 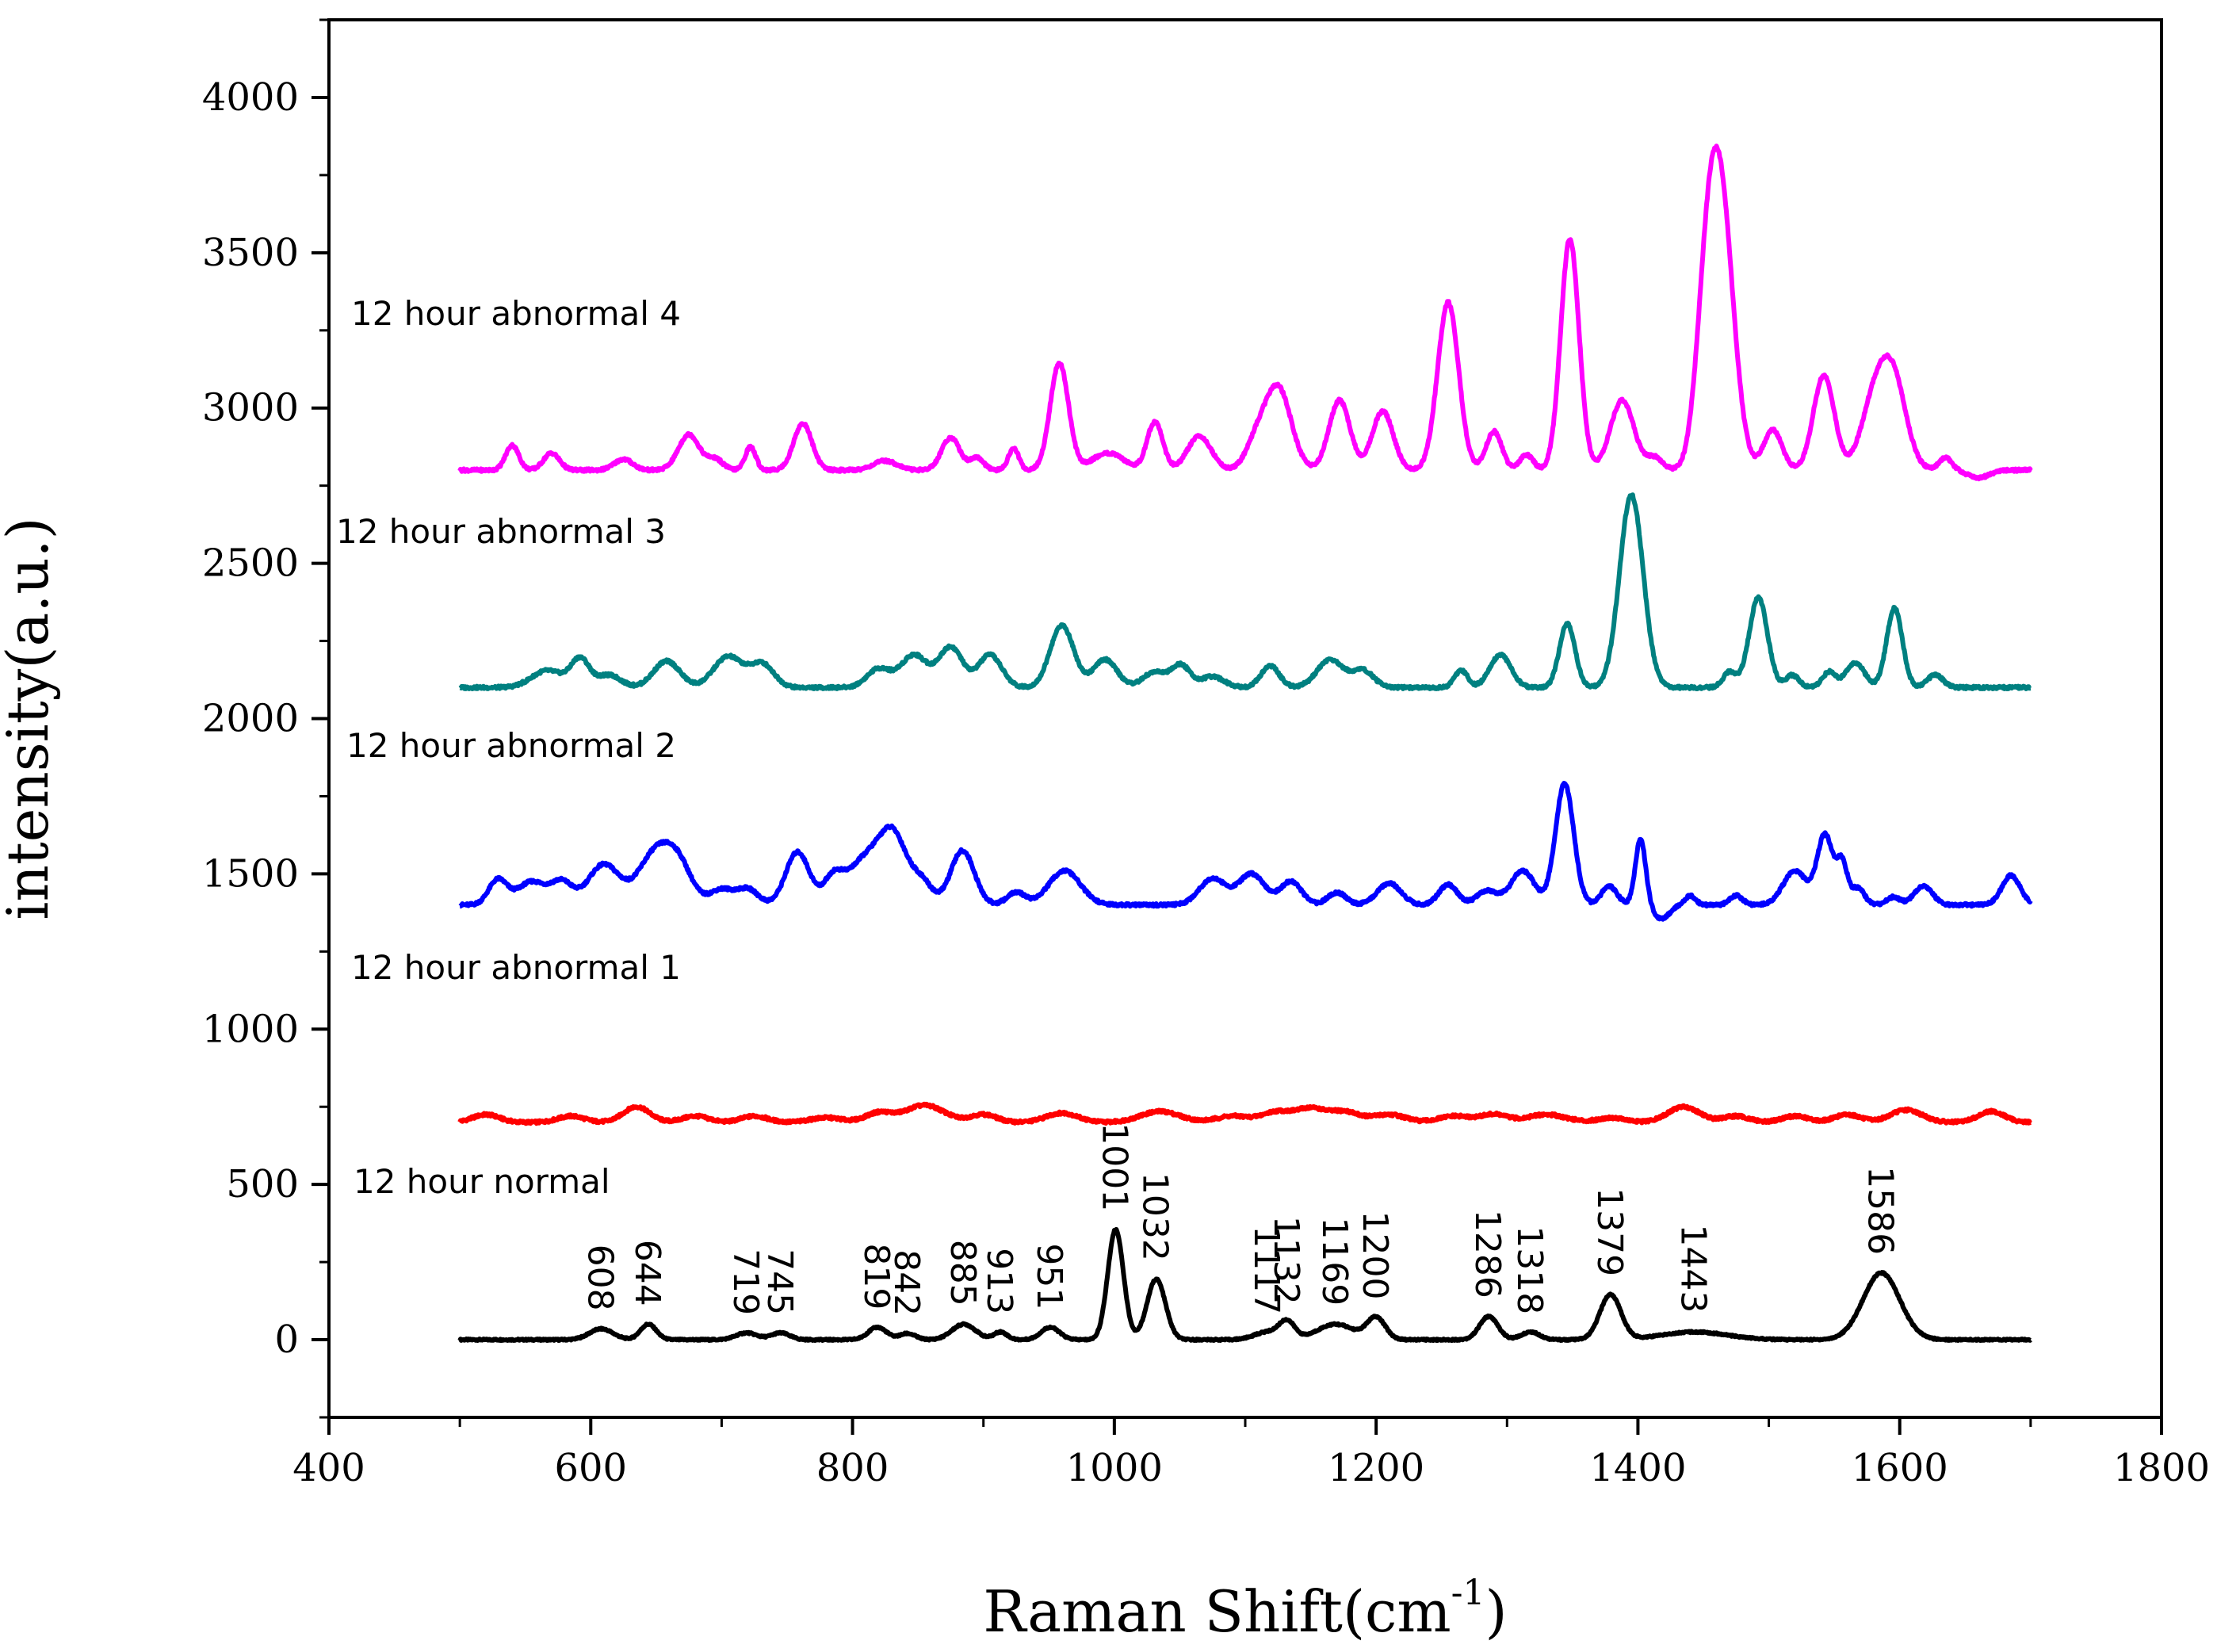 I want to click on peak-label: 1001, so click(x=1115, y=1167).